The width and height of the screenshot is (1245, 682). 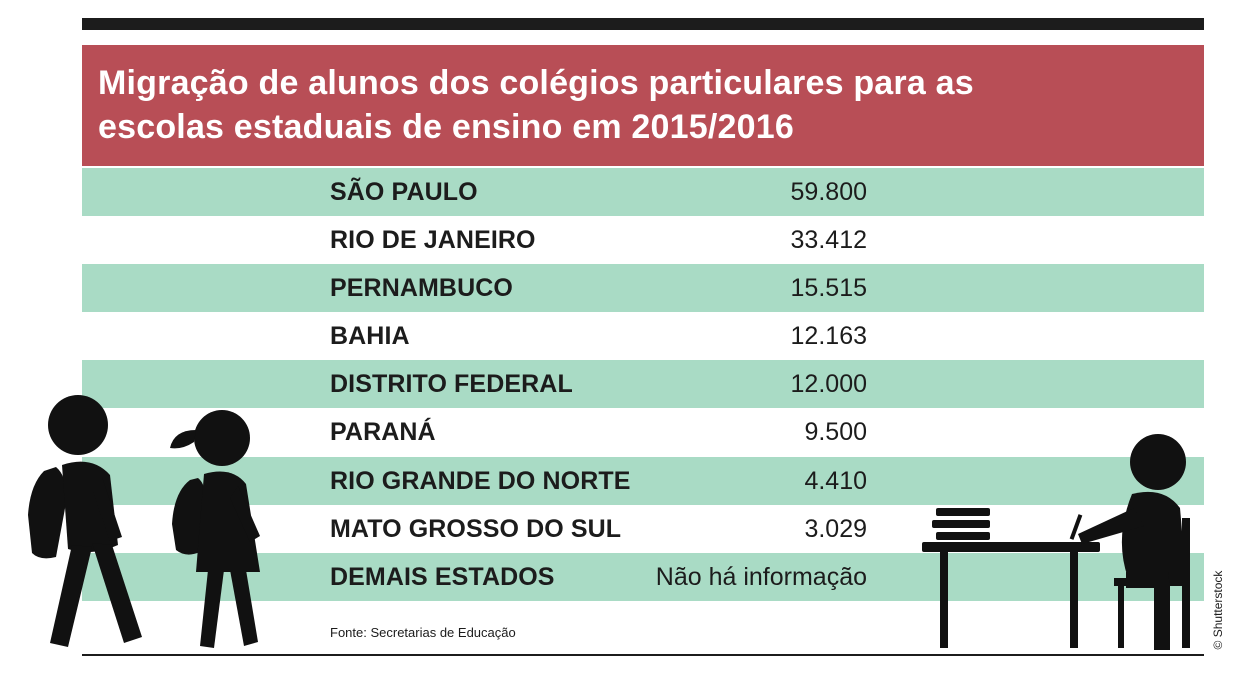 What do you see at coordinates (370, 336) in the screenshot?
I see `state-name: BAHIA` at bounding box center [370, 336].